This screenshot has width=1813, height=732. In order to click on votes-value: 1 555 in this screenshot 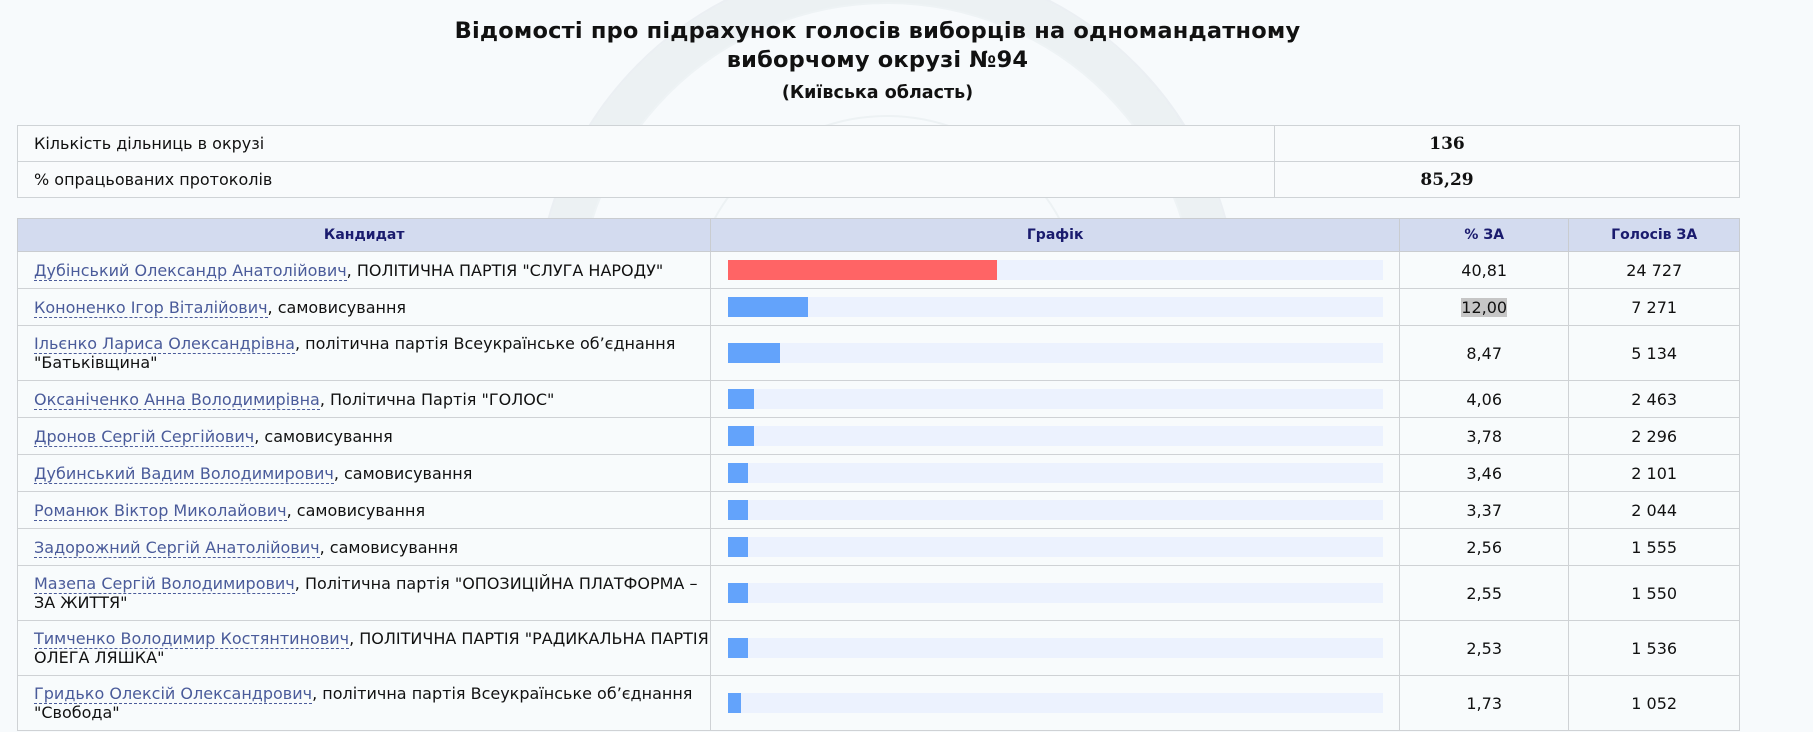, I will do `click(1654, 547)`.